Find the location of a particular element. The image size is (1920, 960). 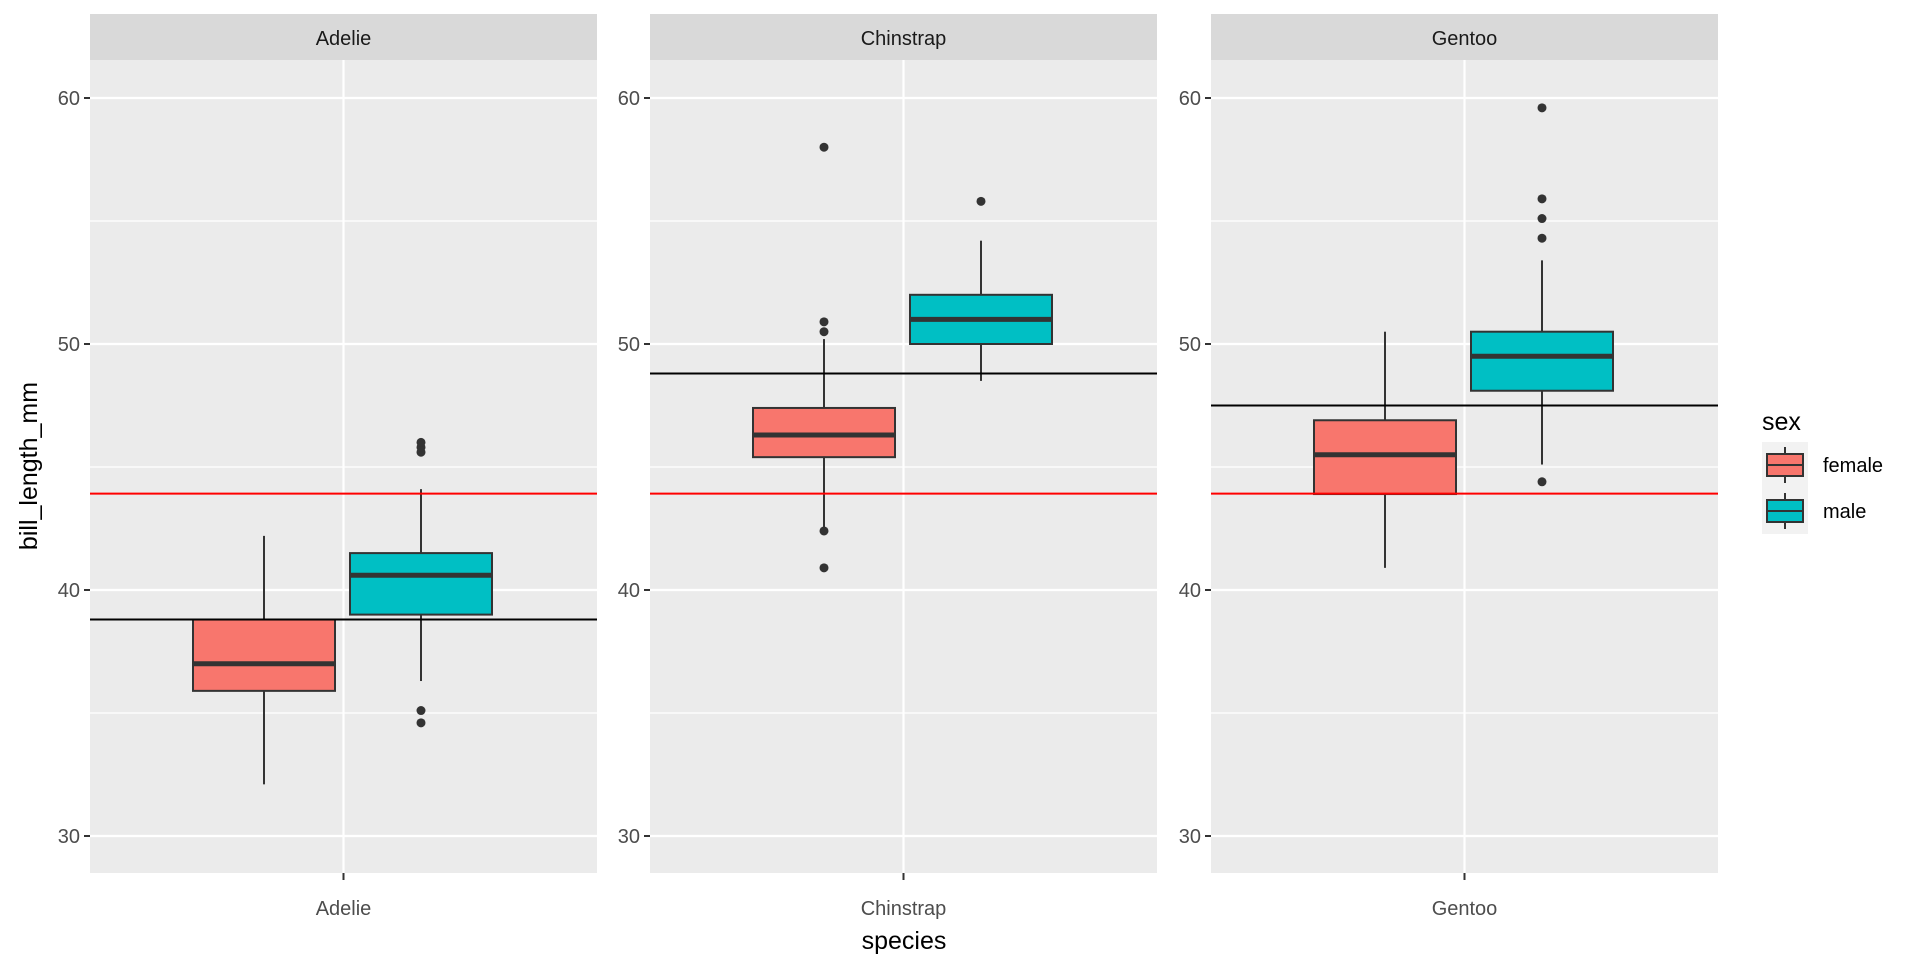

facet-strip-label: Adelie is located at coordinates (344, 39).